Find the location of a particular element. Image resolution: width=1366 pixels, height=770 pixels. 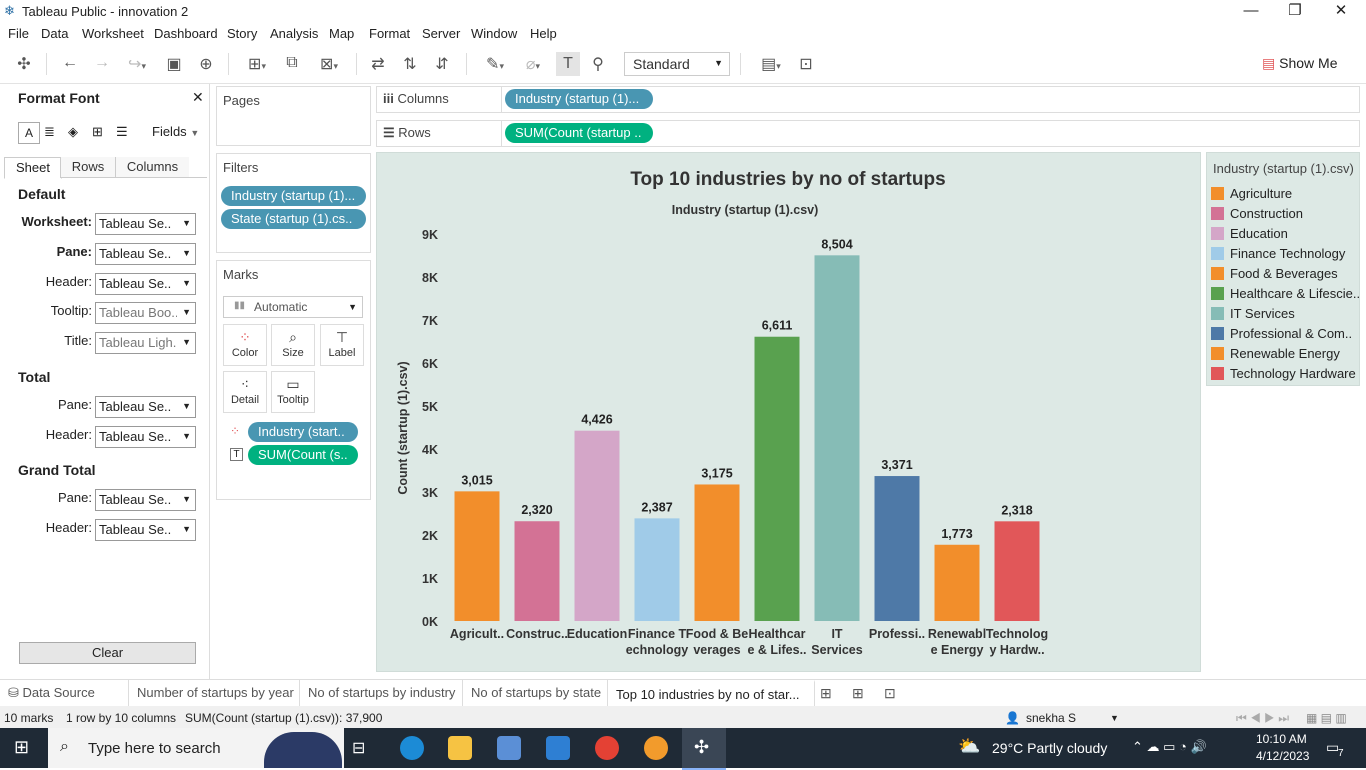

show-cards-icon: ▤▾ is located at coordinates (771, 64).